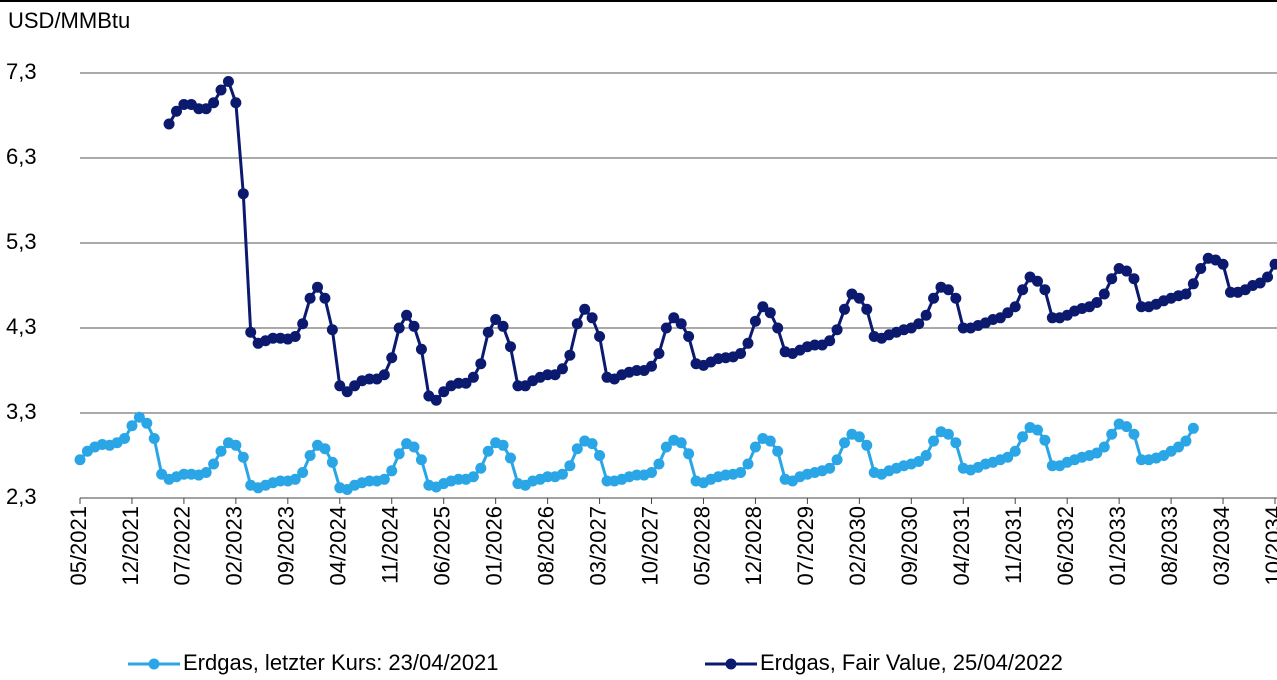  I want to click on x-tick-label: 07/2022, so click(182, 546).